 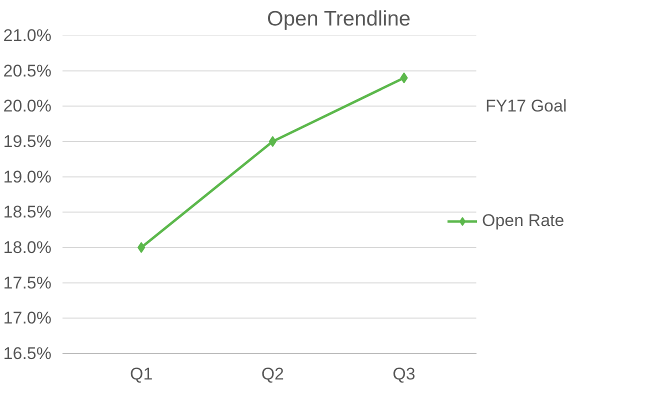 I want to click on y-tick-label: 19.5%, so click(x=27, y=141).